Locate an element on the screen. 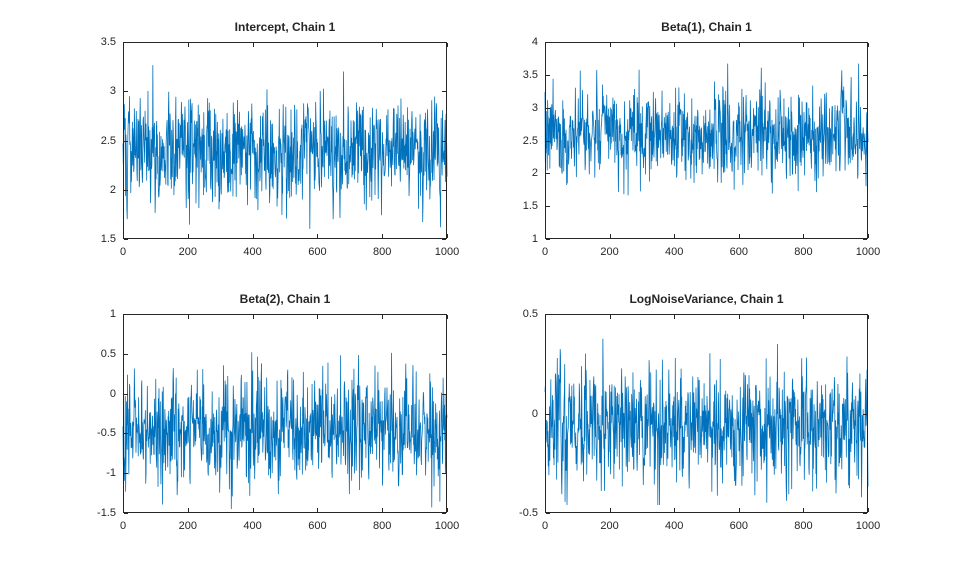  chart-title: LogNoiseVariance, Chain 1 is located at coordinates (706, 299).